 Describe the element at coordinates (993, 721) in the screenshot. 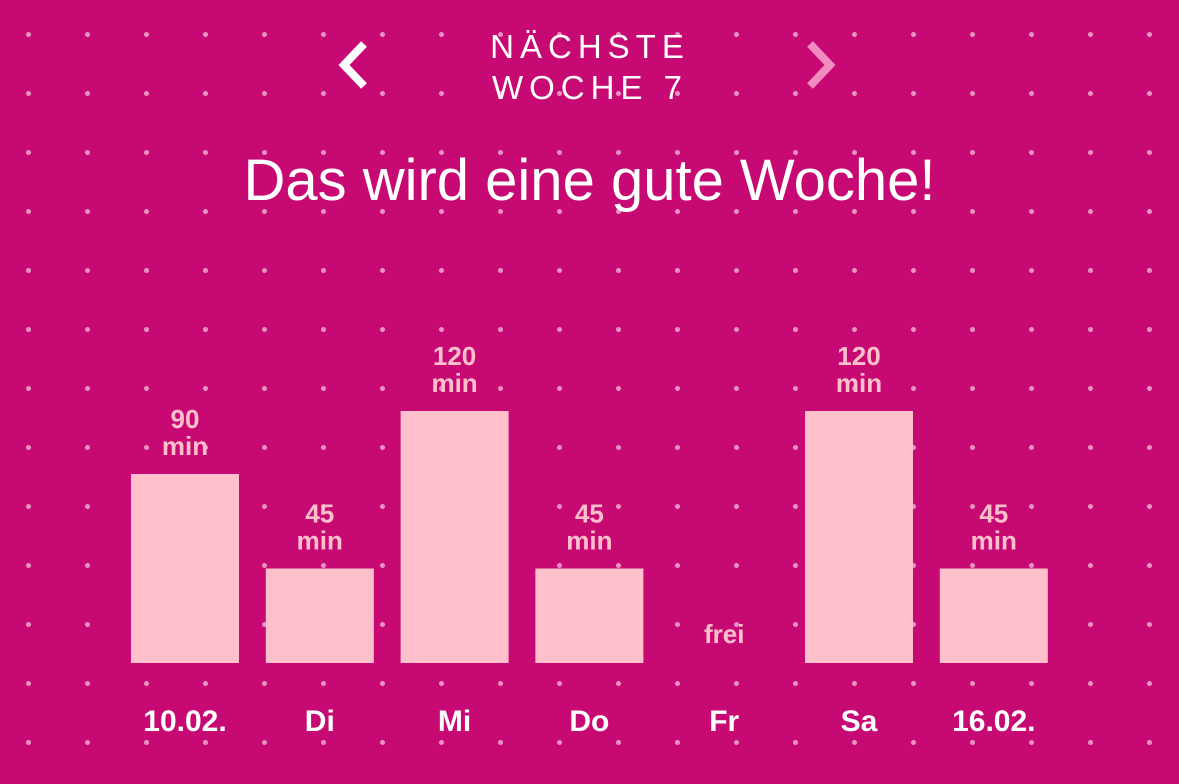

I see `category-label: 16.02.` at that location.